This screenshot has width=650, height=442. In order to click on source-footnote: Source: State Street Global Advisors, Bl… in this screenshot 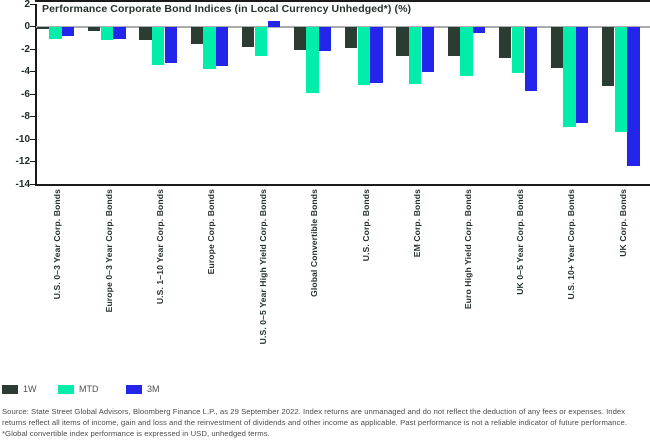, I will do `click(314, 422)`.